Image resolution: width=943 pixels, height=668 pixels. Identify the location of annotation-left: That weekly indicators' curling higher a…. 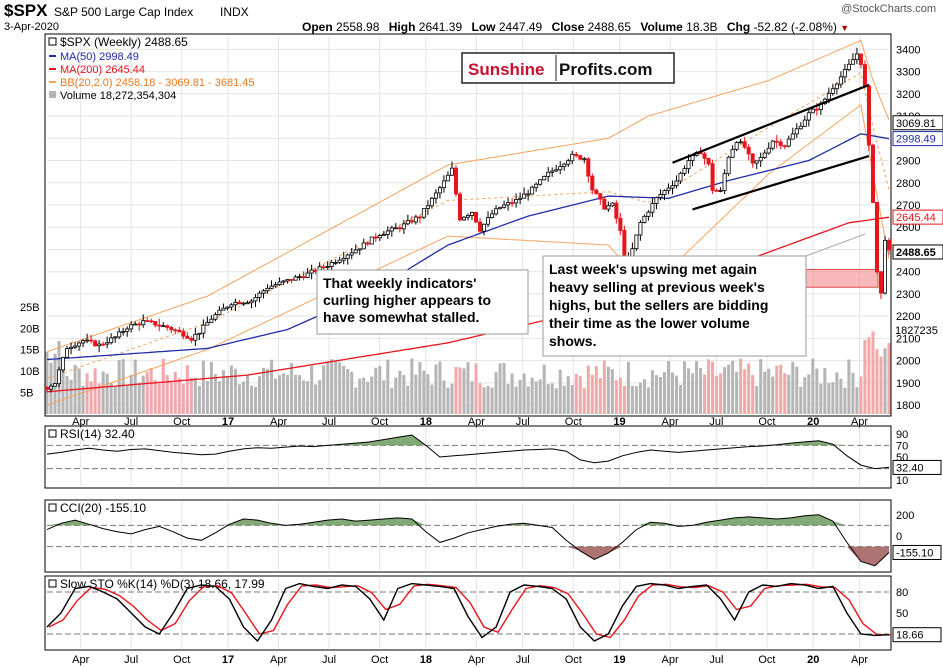
(422, 302).